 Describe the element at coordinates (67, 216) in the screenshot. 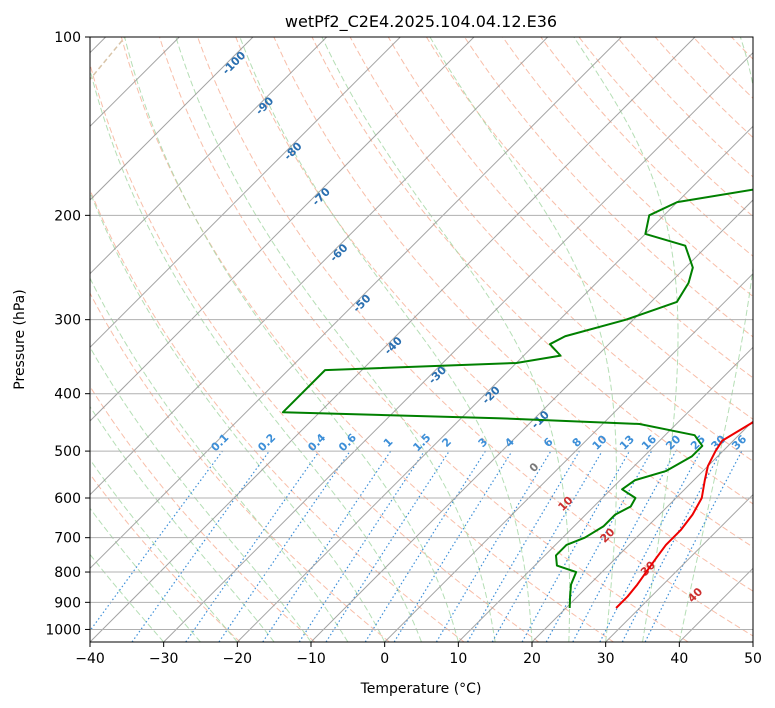

I see `y-tick-label: 200` at that location.